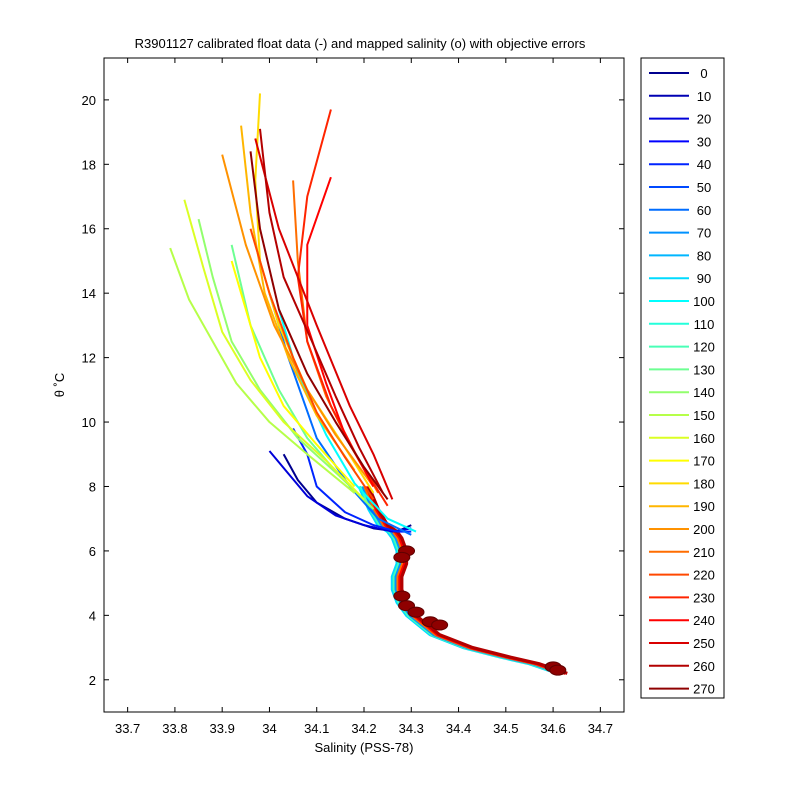 The width and height of the screenshot is (800, 805). Describe the element at coordinates (704, 255) in the screenshot. I see `legend-label: 80` at that location.